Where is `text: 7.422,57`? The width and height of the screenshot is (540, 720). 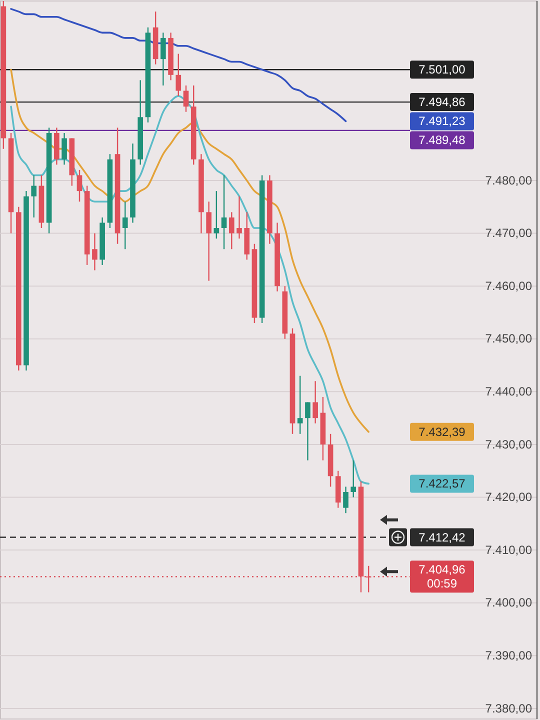 text: 7.422,57 is located at coordinates (442, 483).